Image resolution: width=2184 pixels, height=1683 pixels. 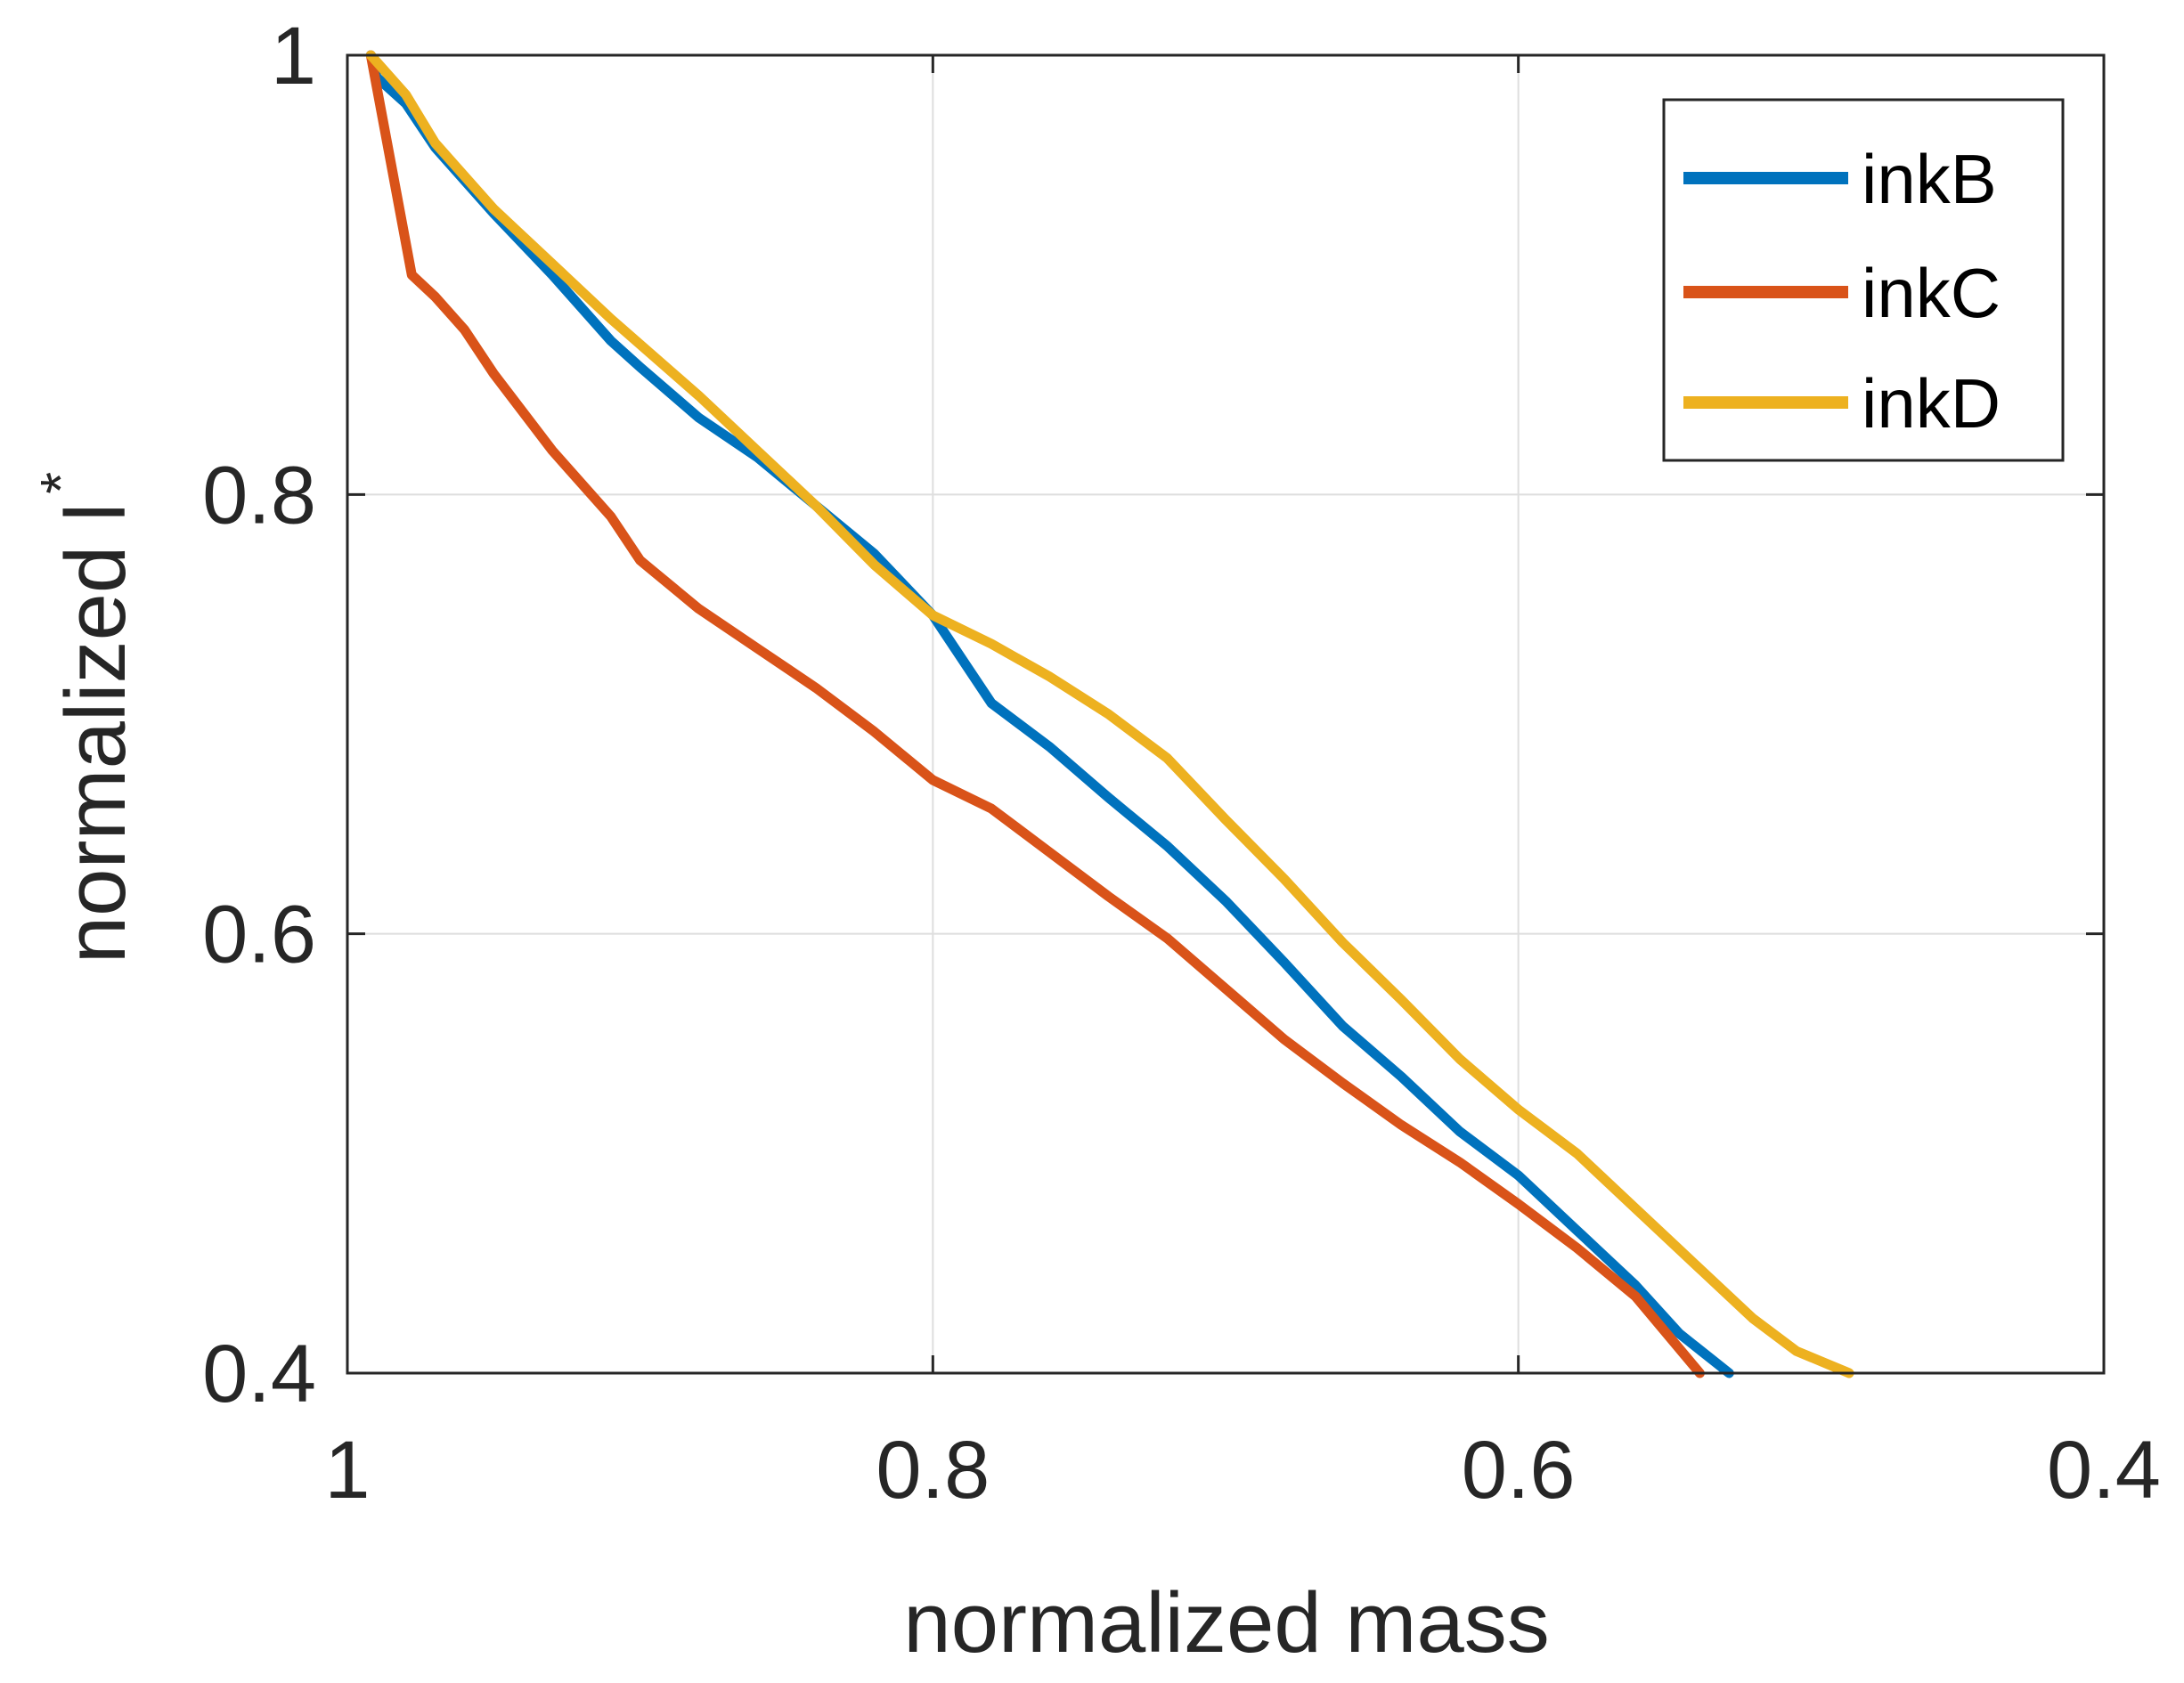 I want to click on x-tick-labels: 1 0.8 0.6 0.4, so click(x=1242, y=1470).